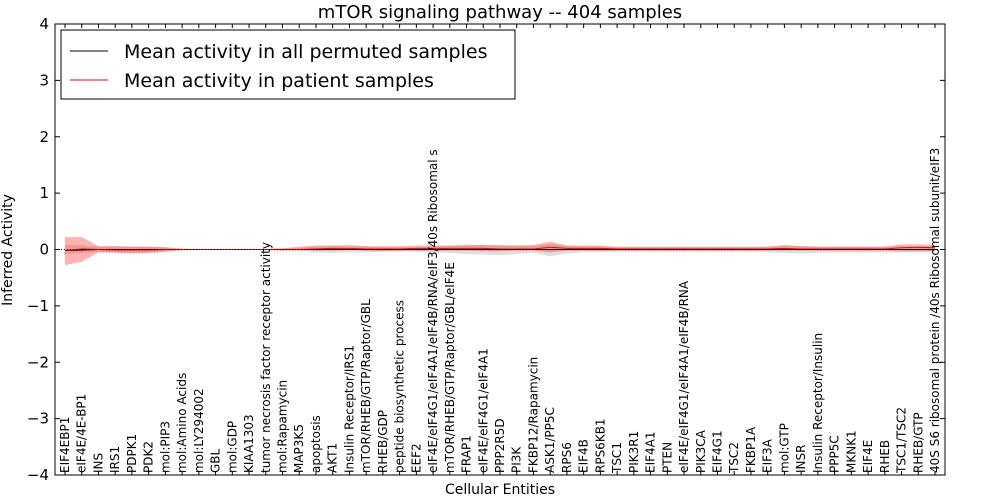 This screenshot has height=500, width=1000. I want to click on x-tick-label: PDPK1, so click(132, 453).